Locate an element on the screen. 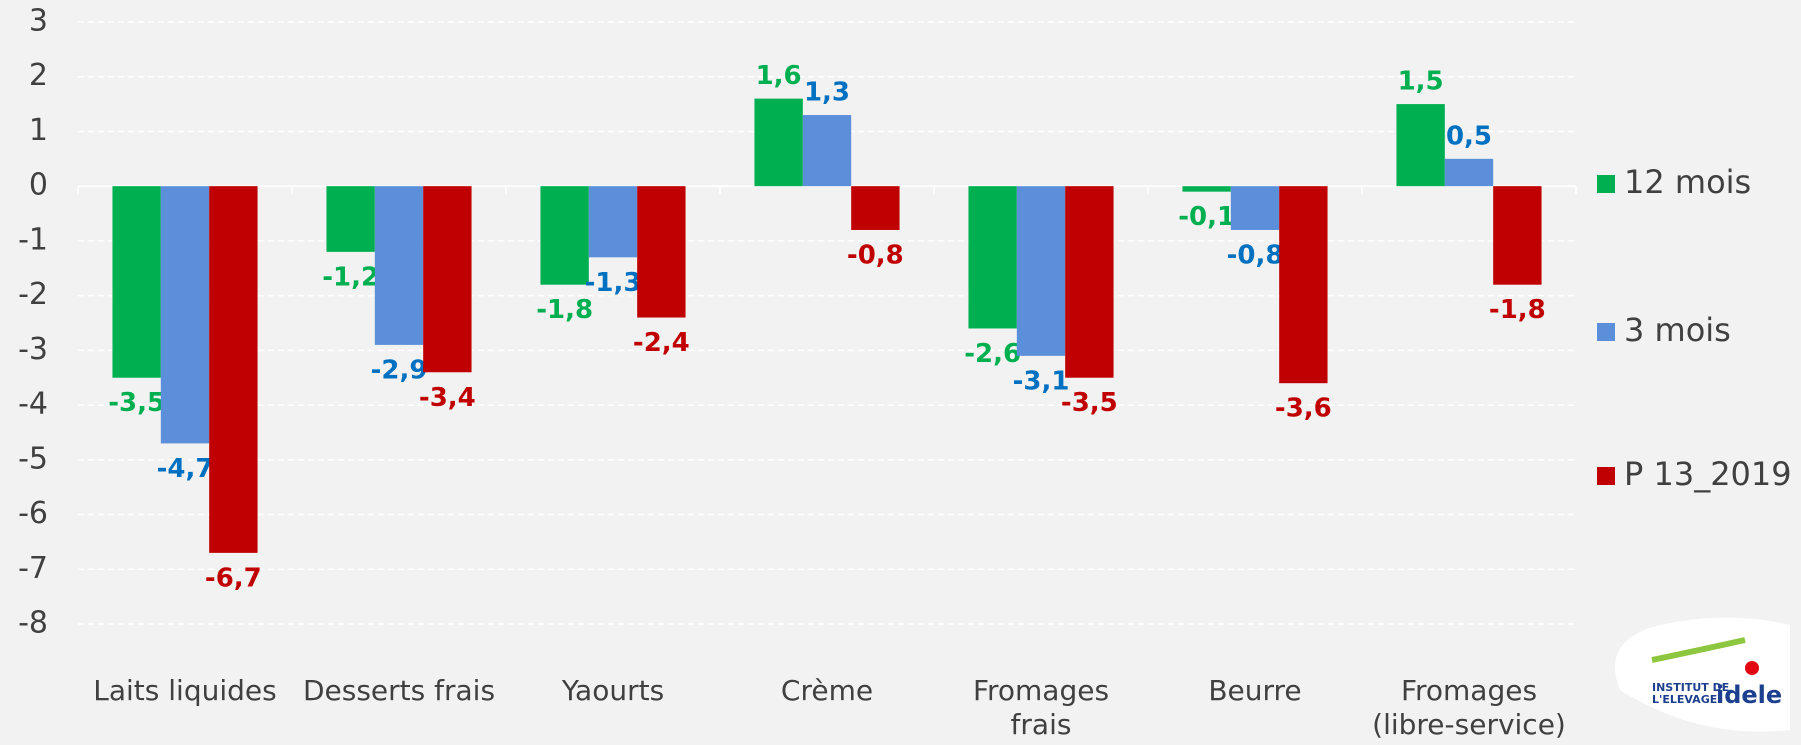  data-label: -1,3 is located at coordinates (613, 283).